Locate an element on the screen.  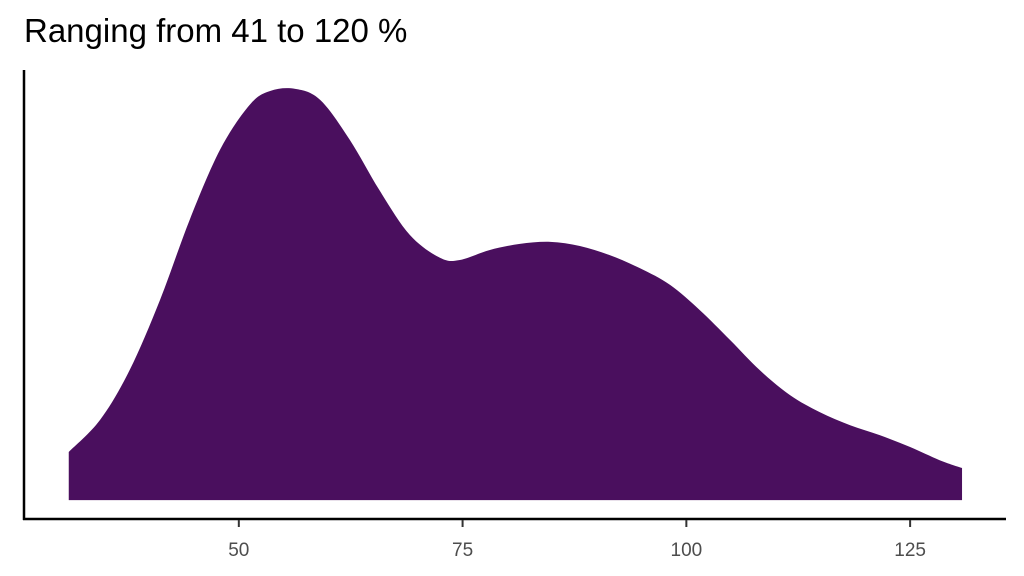
chart-title: Ranging from 41 to 120 % is located at coordinates (216, 30).